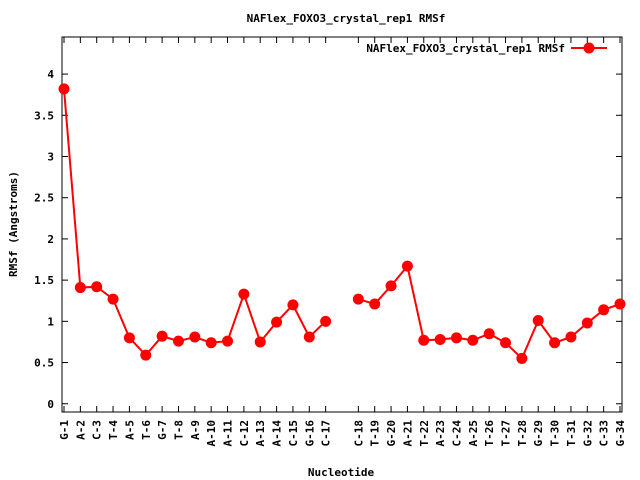 This screenshot has height=480, width=640. I want to click on x-tick-label: A-5, so click(129, 430).